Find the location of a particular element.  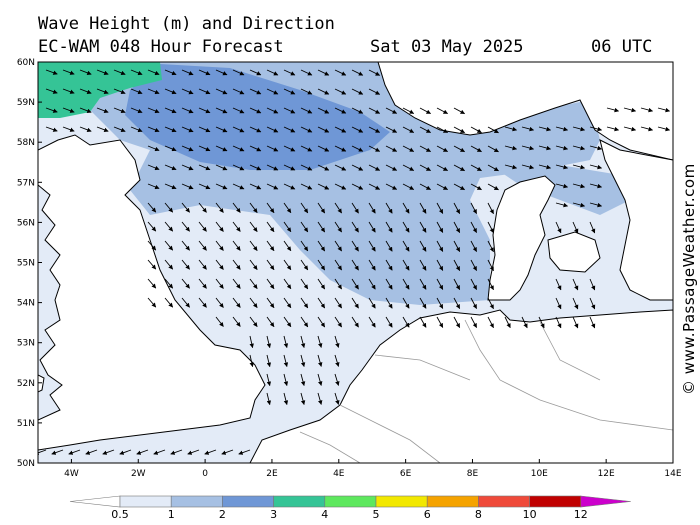

legend-tick-label: 5 is located at coordinates (376, 514).